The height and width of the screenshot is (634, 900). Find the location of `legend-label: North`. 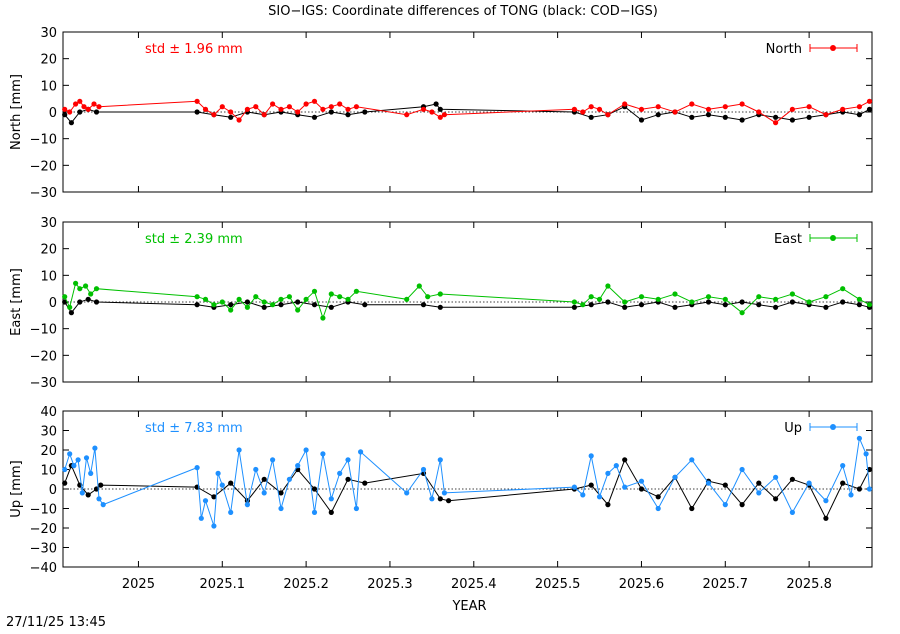

legend-label: North is located at coordinates (784, 49).